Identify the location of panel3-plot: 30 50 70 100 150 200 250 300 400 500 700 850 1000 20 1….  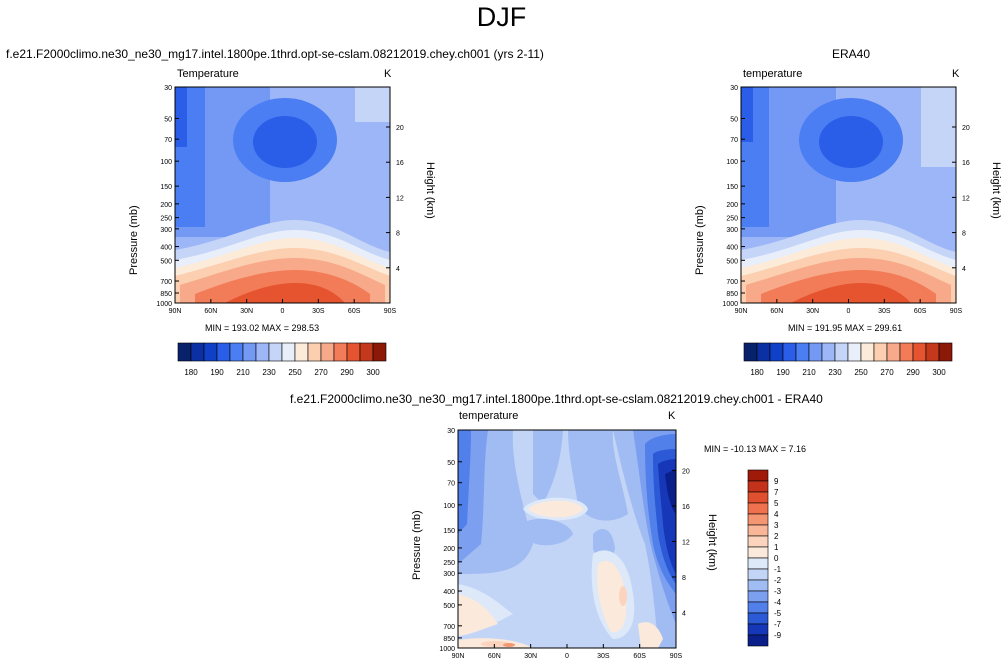
(564, 544).